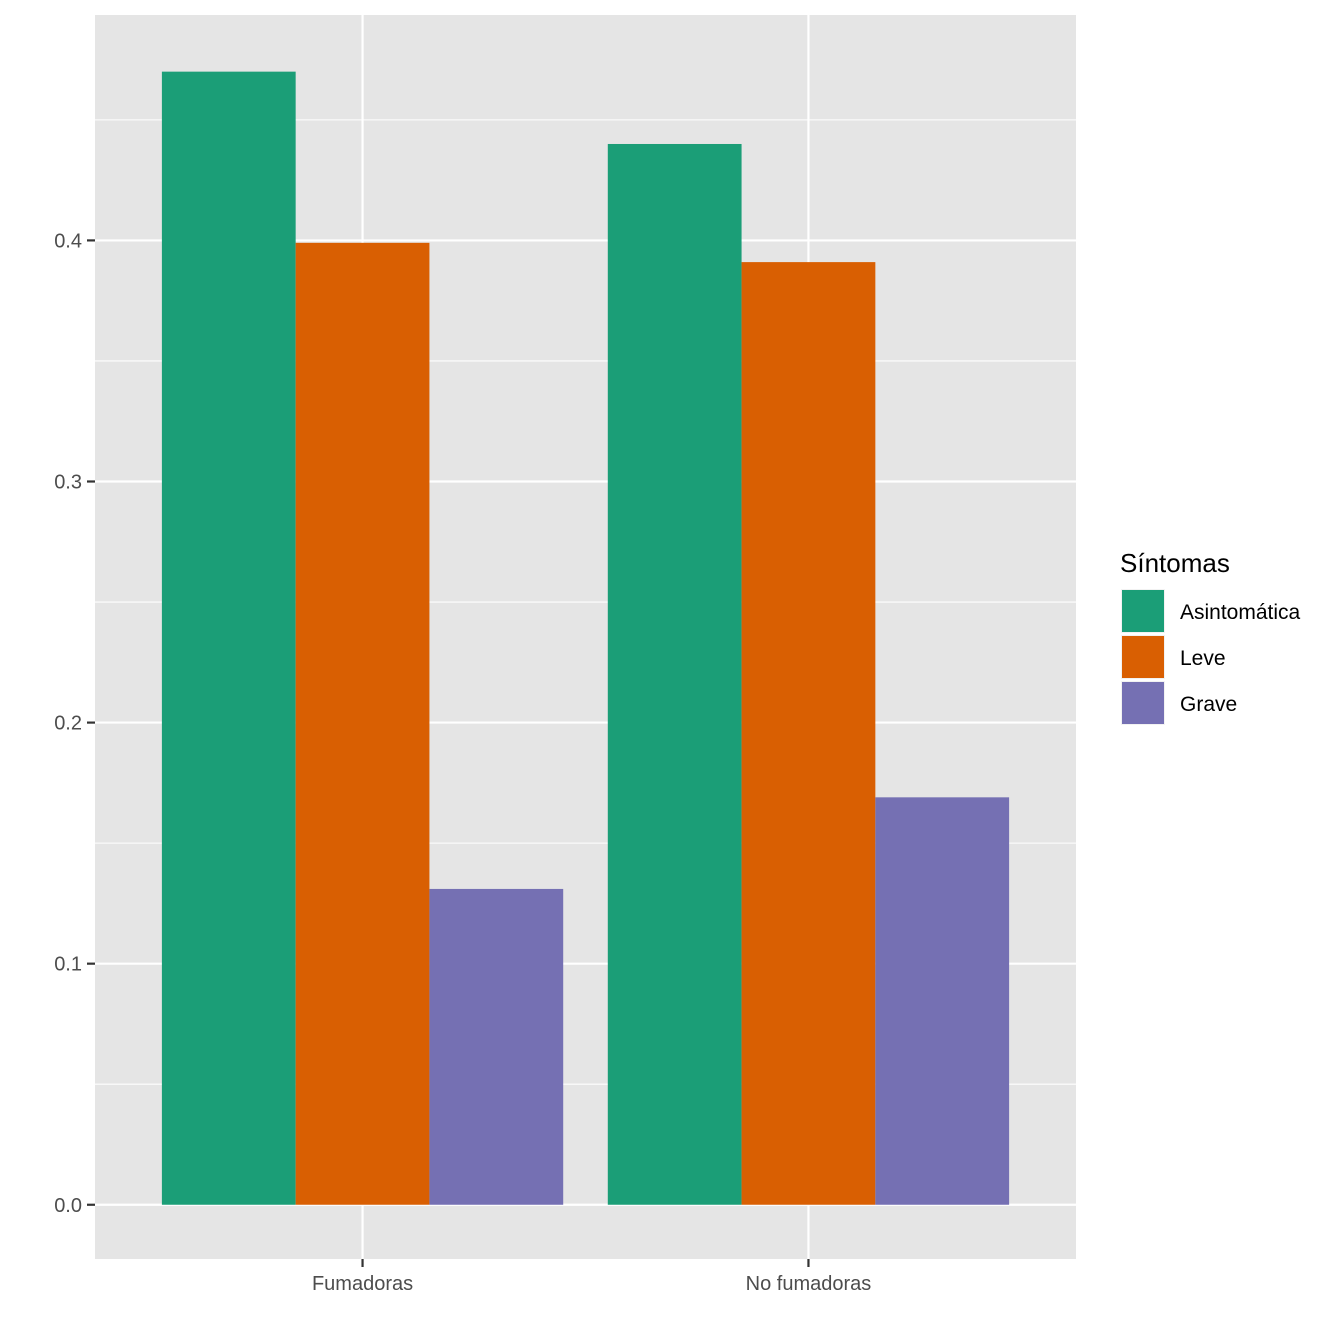 This screenshot has width=1344, height=1344. I want to click on legend-label: Leve, so click(1203, 658).